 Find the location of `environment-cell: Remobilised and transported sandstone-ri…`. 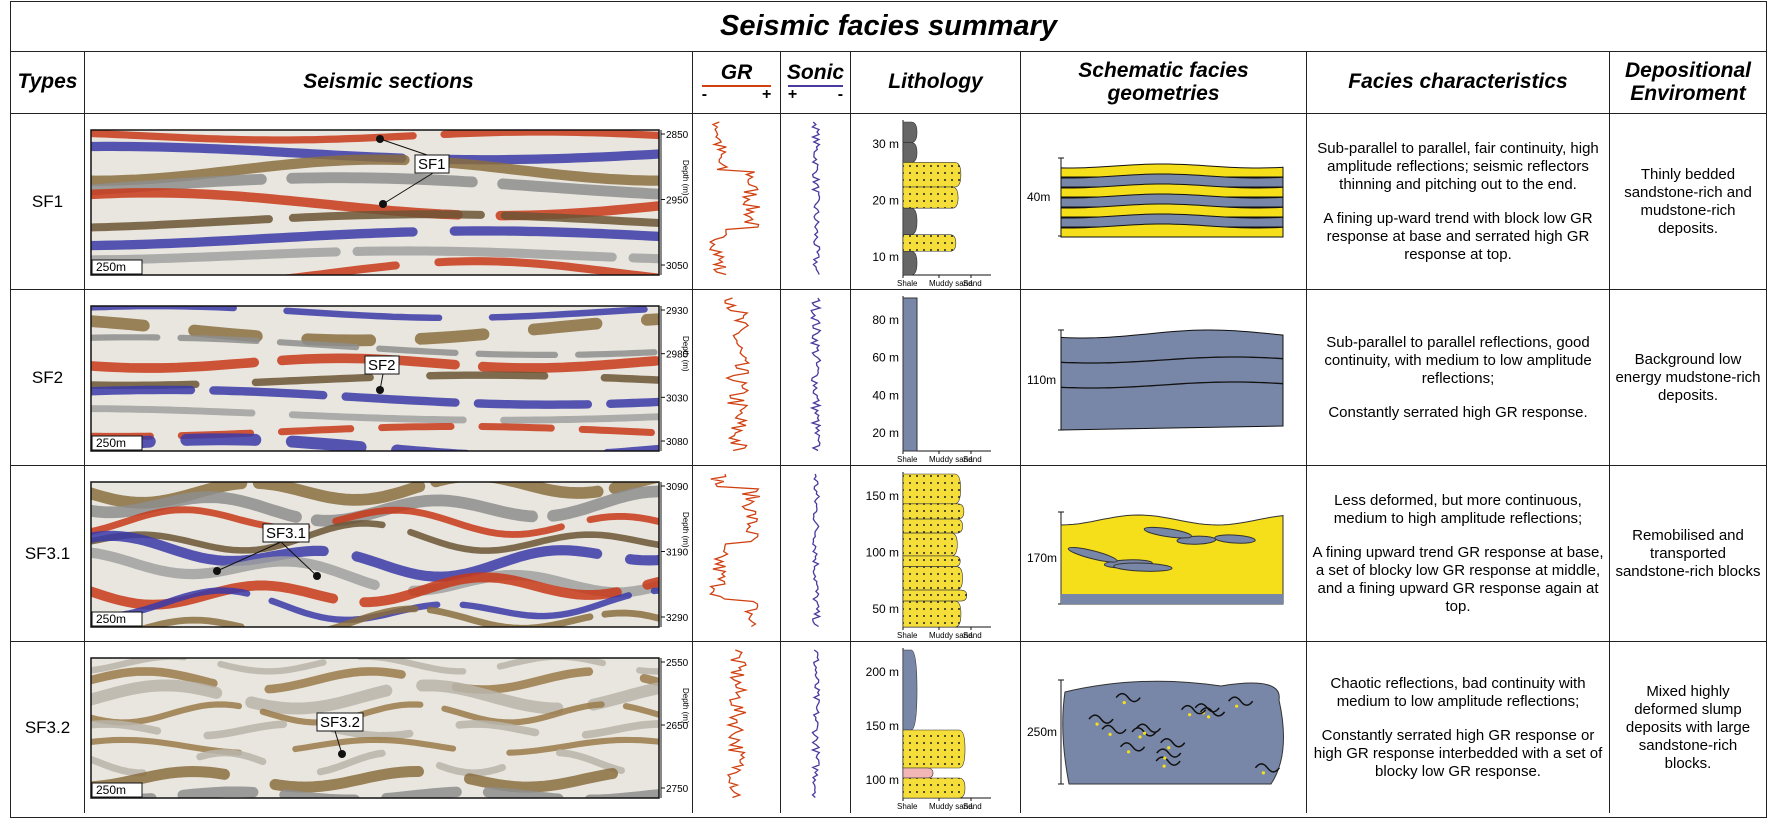

environment-cell: Remobilised and transported sandstone-ri… is located at coordinates (1688, 554).